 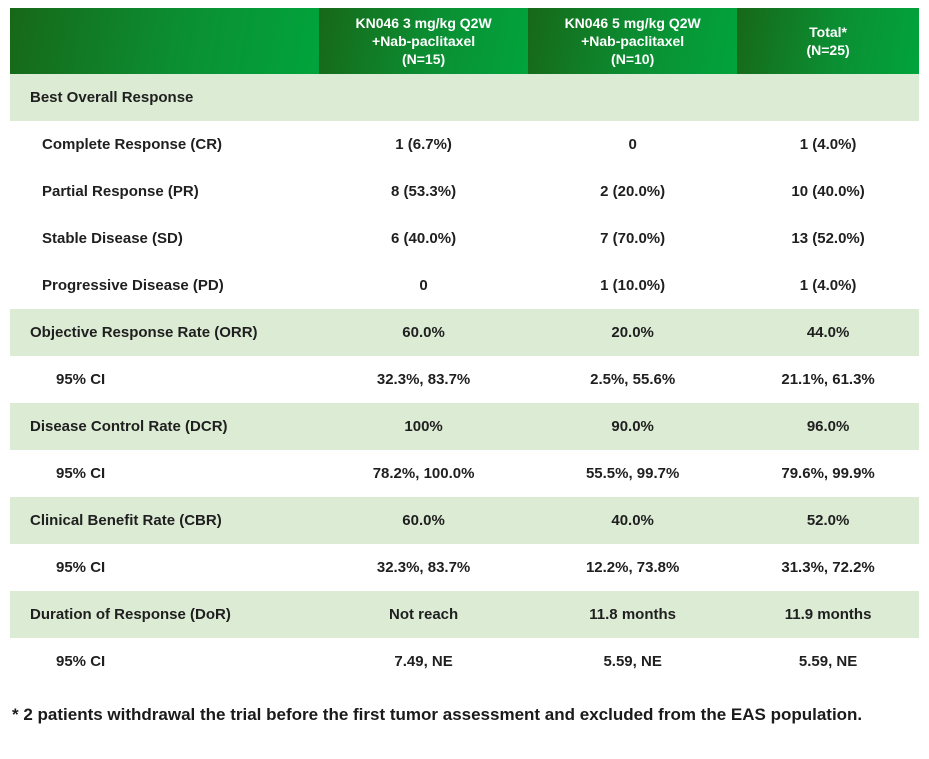 What do you see at coordinates (633, 379) in the screenshot?
I see `cell-value: 2.5%, 55.6%` at bounding box center [633, 379].